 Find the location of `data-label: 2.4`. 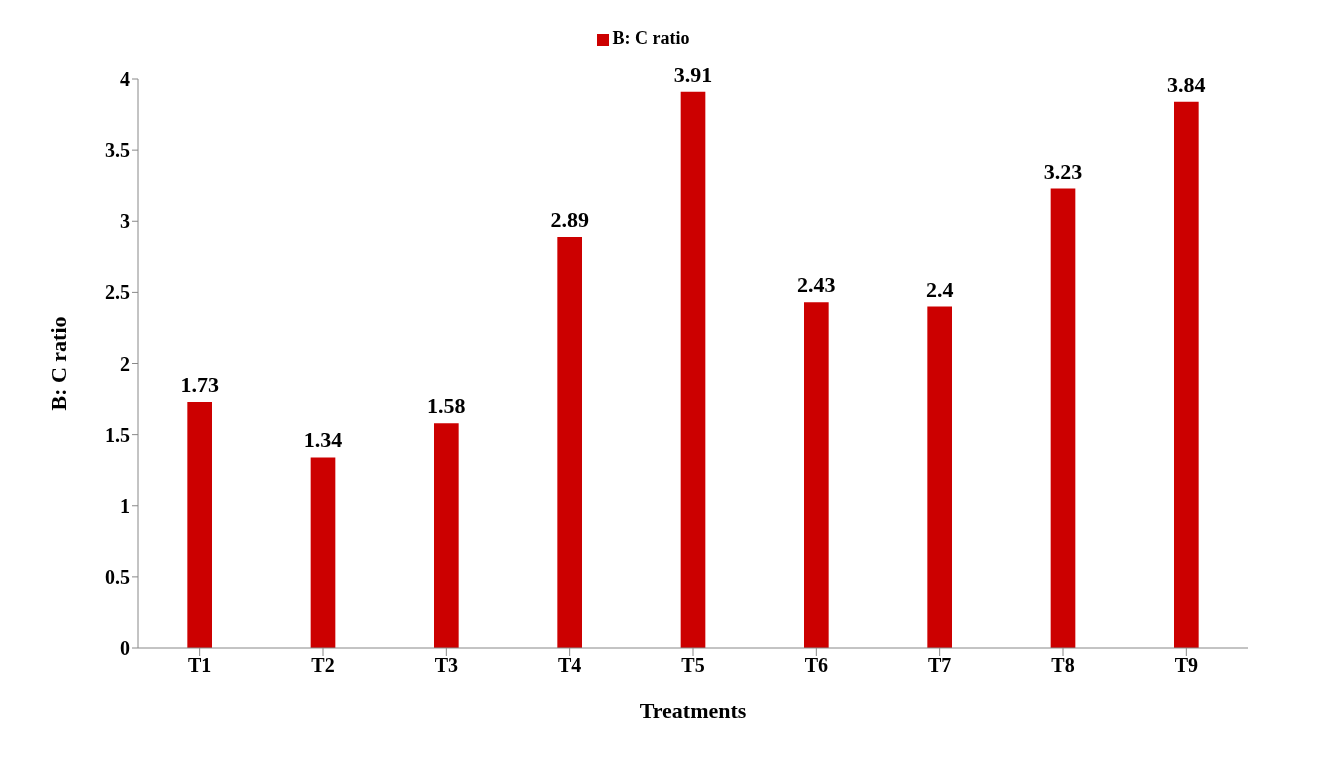

data-label: 2.4 is located at coordinates (939, 289).